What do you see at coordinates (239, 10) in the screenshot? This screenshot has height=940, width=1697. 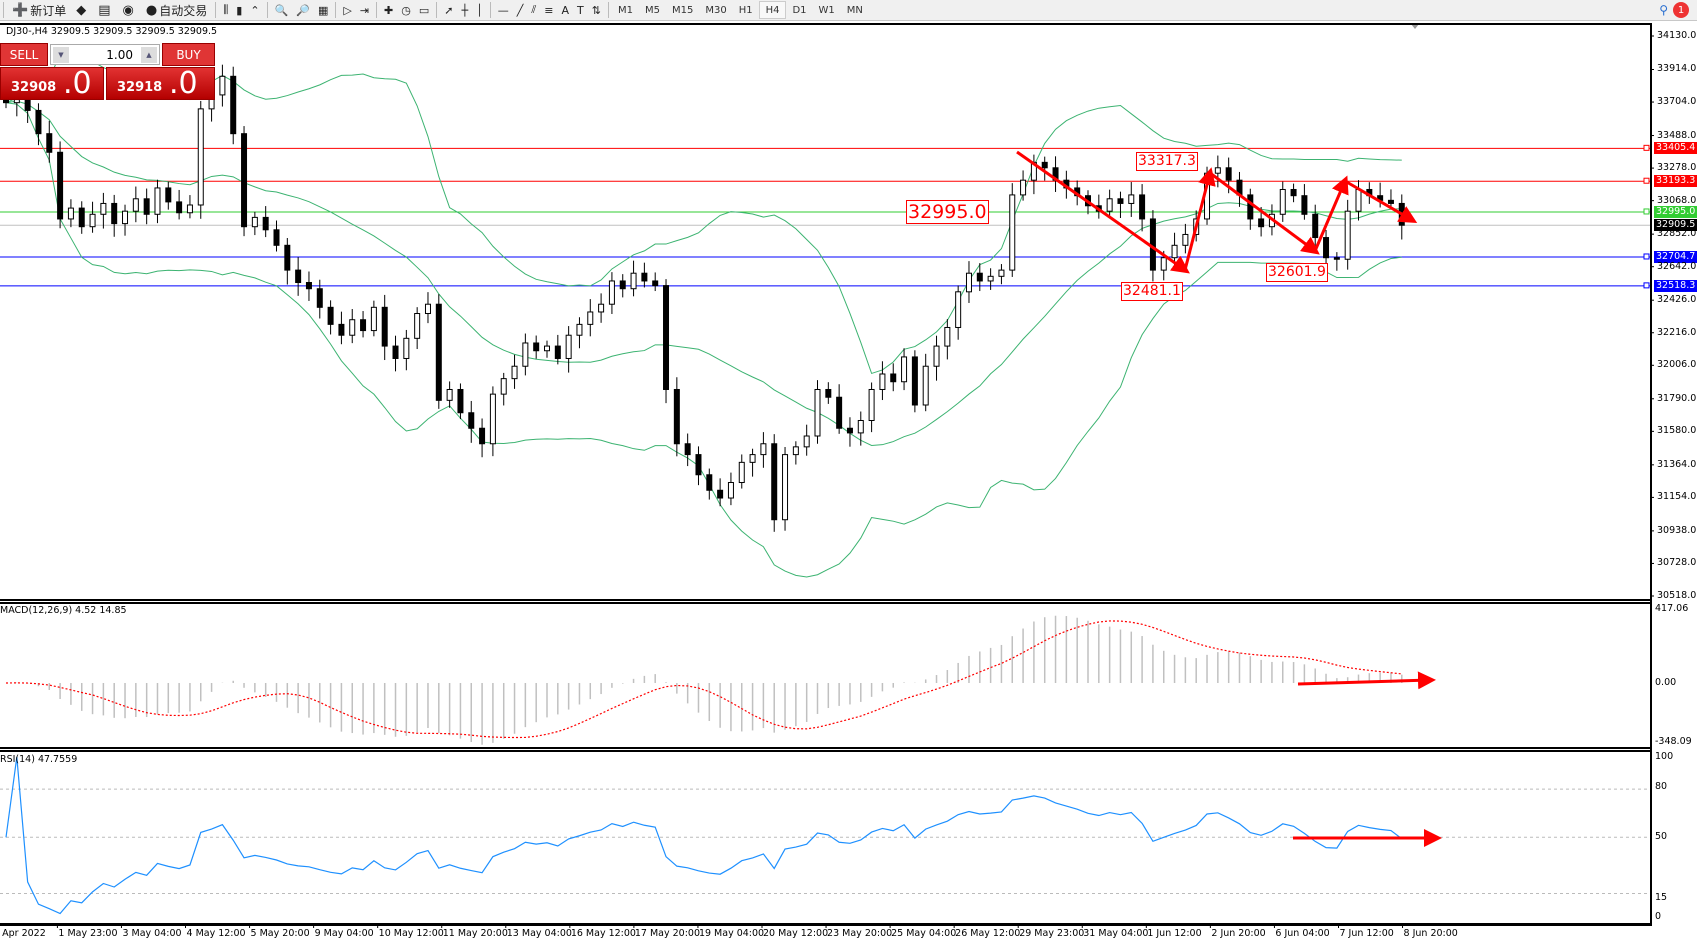 I see `candlestick-icon: ▮` at bounding box center [239, 10].